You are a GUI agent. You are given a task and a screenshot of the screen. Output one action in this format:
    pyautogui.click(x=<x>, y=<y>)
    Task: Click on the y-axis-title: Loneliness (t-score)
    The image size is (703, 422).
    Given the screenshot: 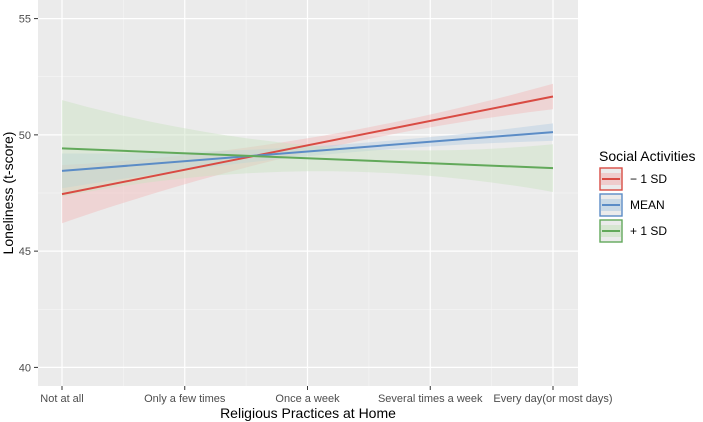 What is the action you would take?
    pyautogui.click(x=8, y=193)
    